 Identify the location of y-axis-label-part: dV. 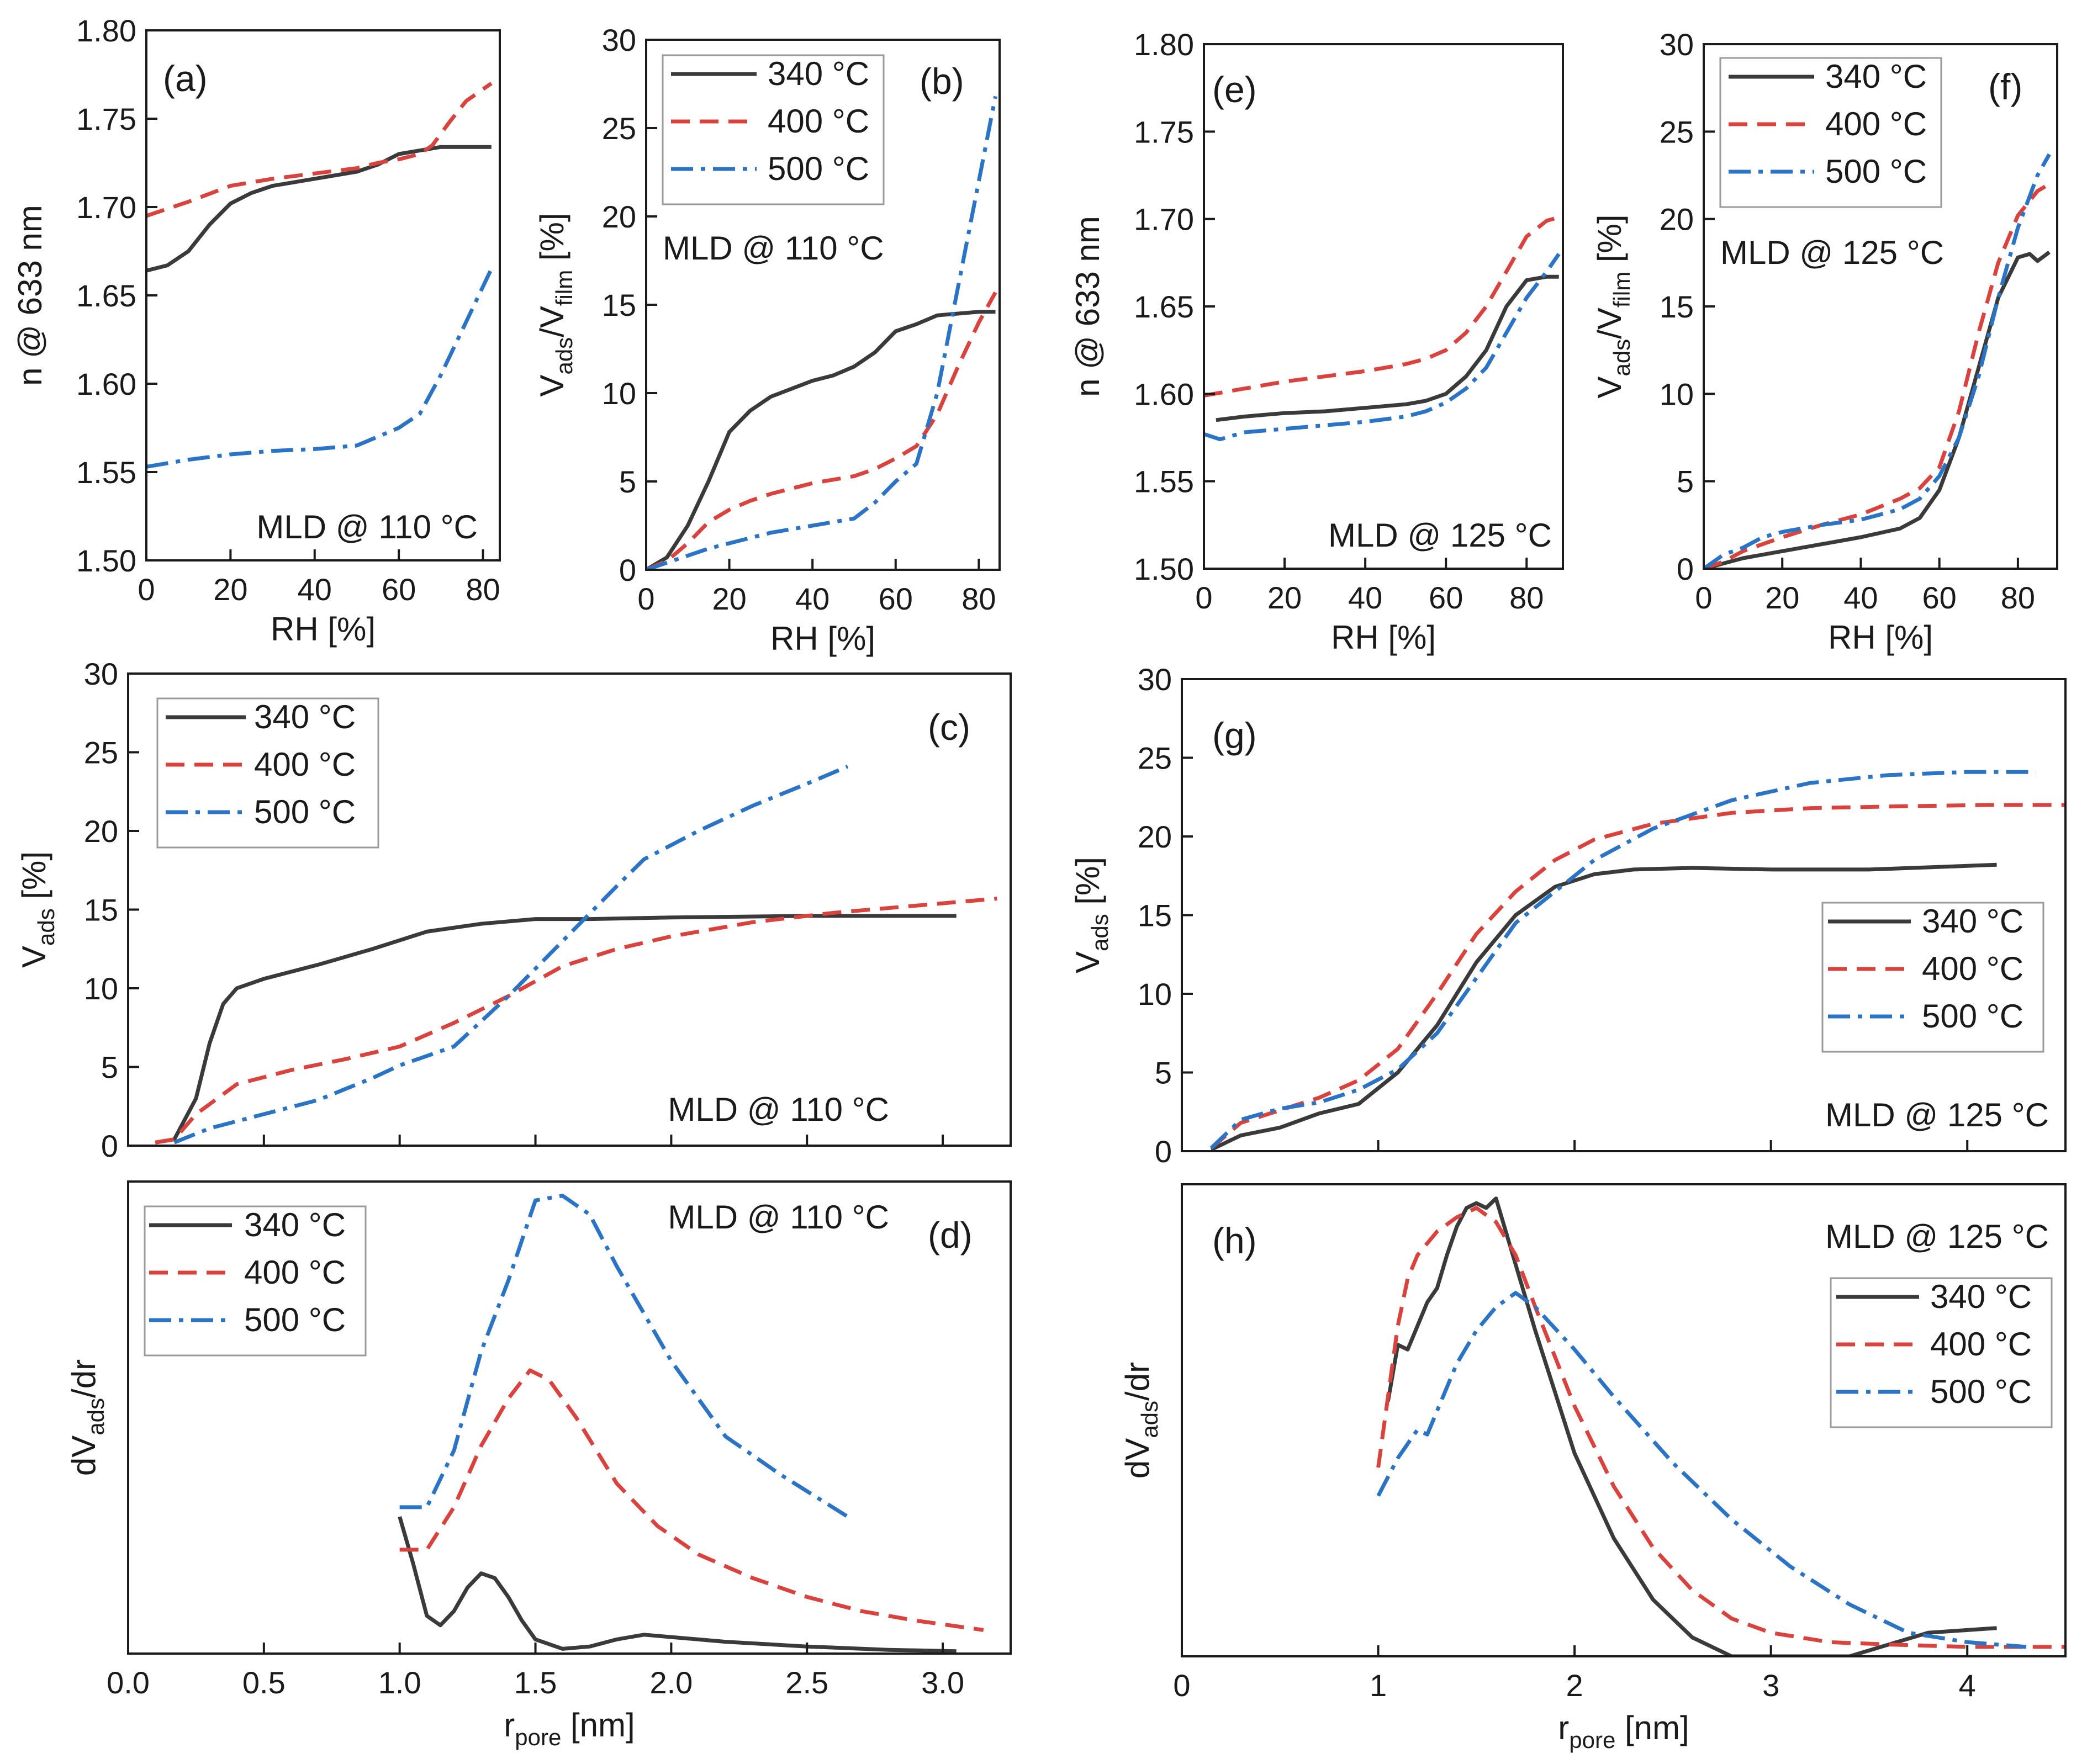
(1137, 1459).